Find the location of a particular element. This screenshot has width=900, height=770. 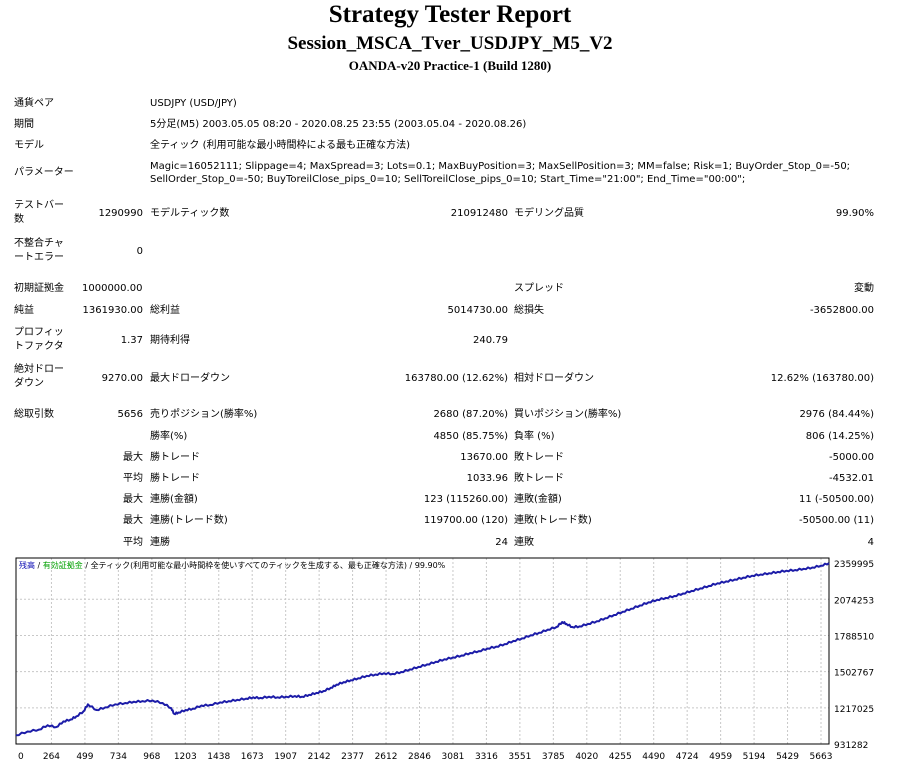

deposit-value: 1000000.00 is located at coordinates (112, 288).